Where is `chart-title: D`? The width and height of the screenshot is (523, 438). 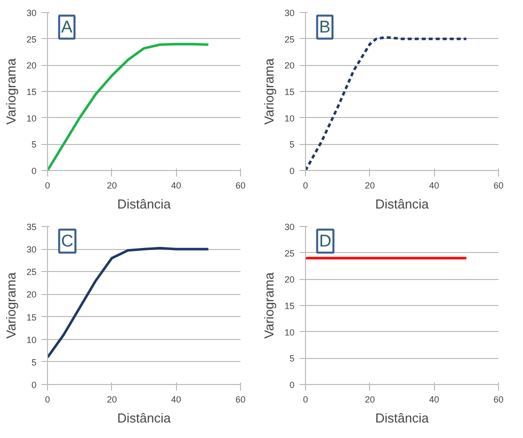
chart-title: D is located at coordinates (325, 241).